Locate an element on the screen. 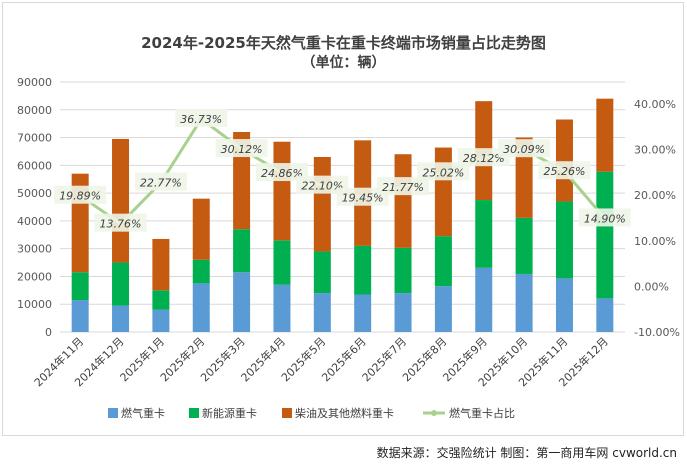  y-tick-label-left: 10000 is located at coordinates (34, 304).